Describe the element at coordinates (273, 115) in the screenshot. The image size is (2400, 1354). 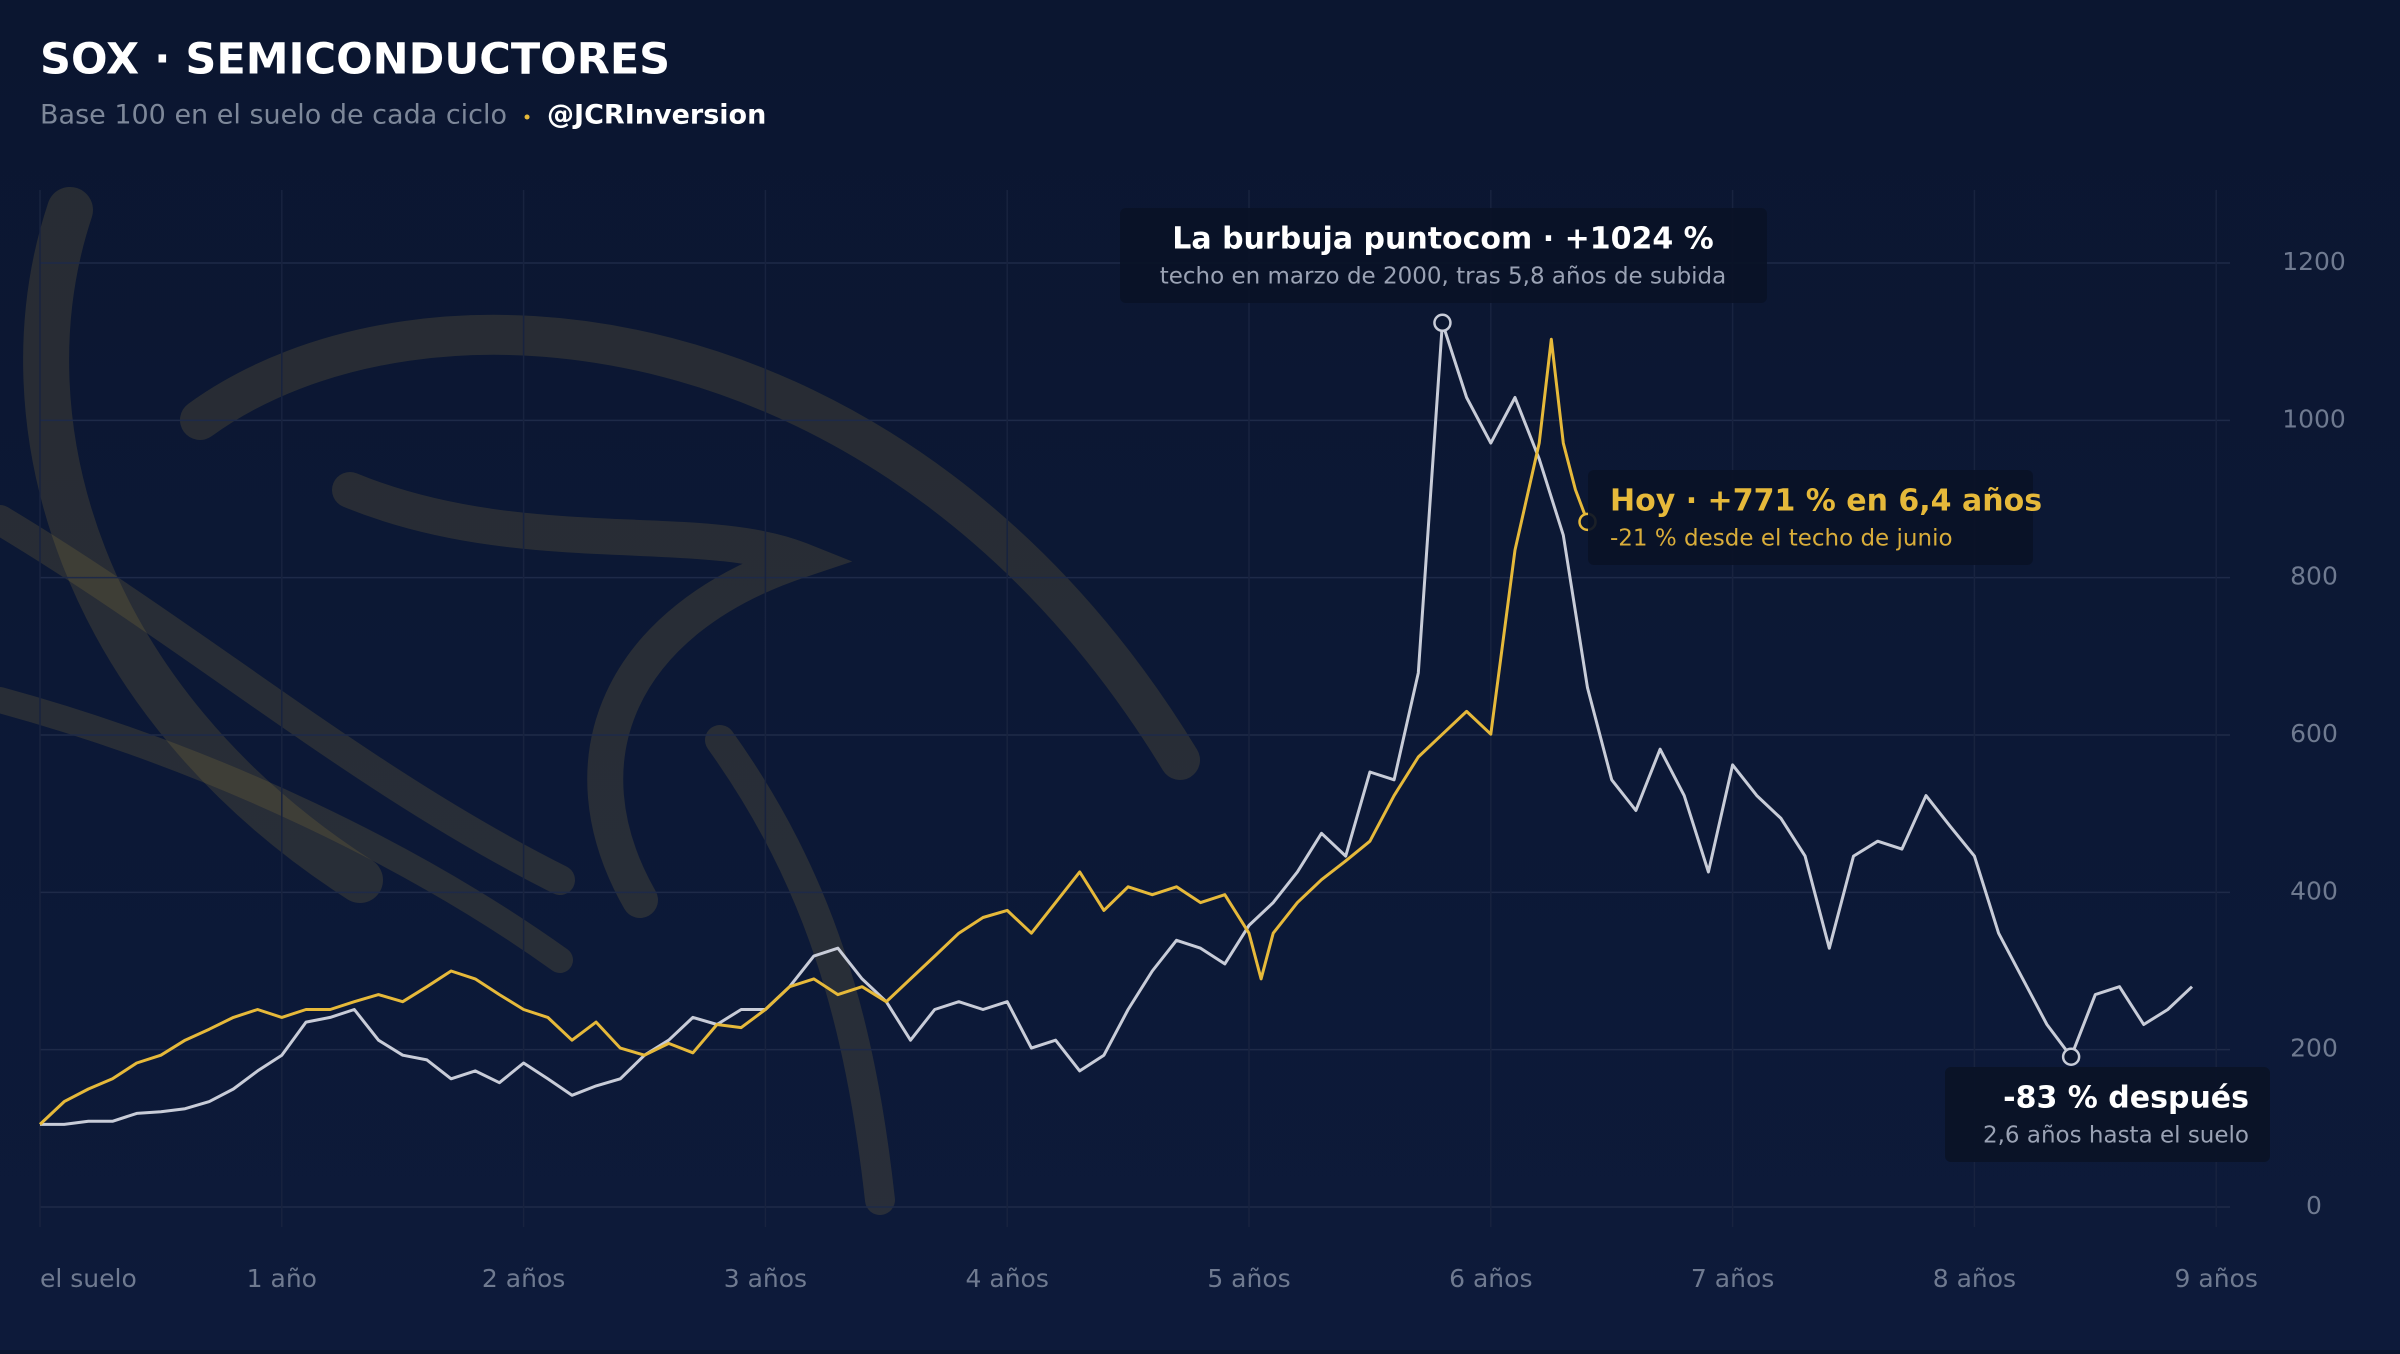
I see `chart-subtitle: Base 100 en el suelo de cada ciclo` at that location.